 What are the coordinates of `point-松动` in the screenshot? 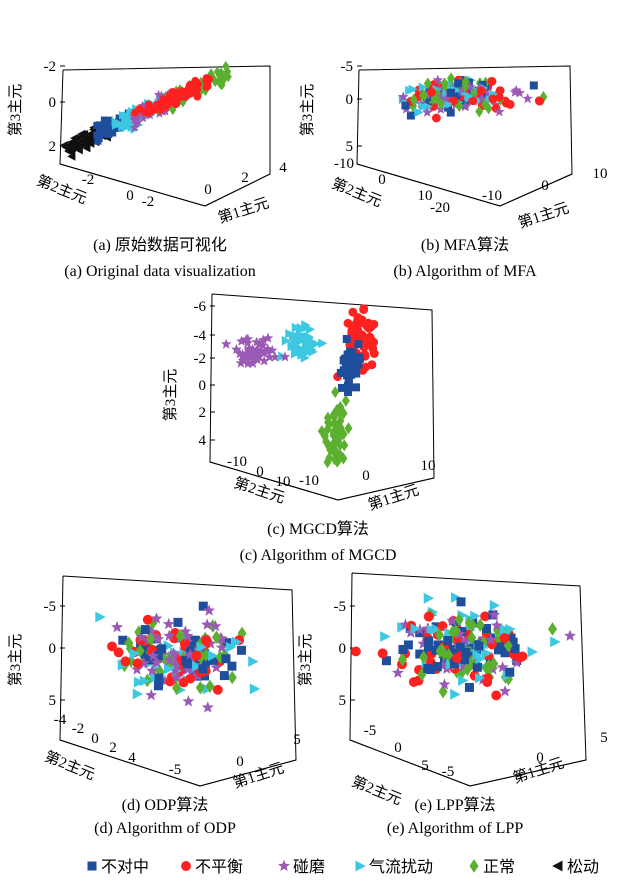 It's located at (90, 134).